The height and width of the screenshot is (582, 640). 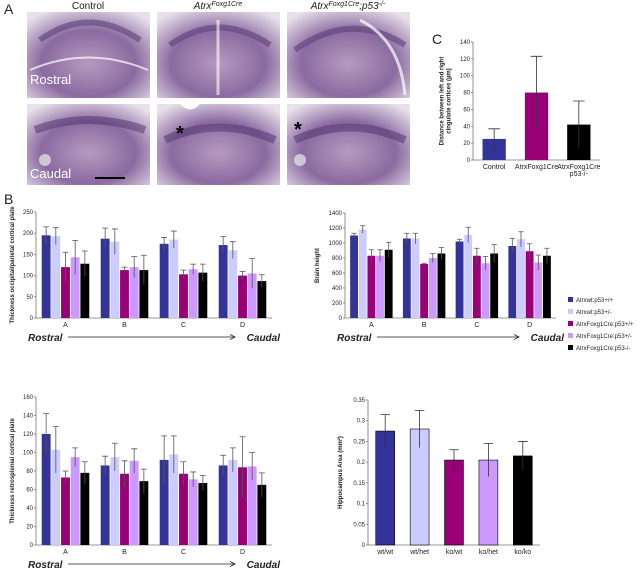 What do you see at coordinates (384, 552) in the screenshot?
I see `x-label-line: wt/wt` at bounding box center [384, 552].